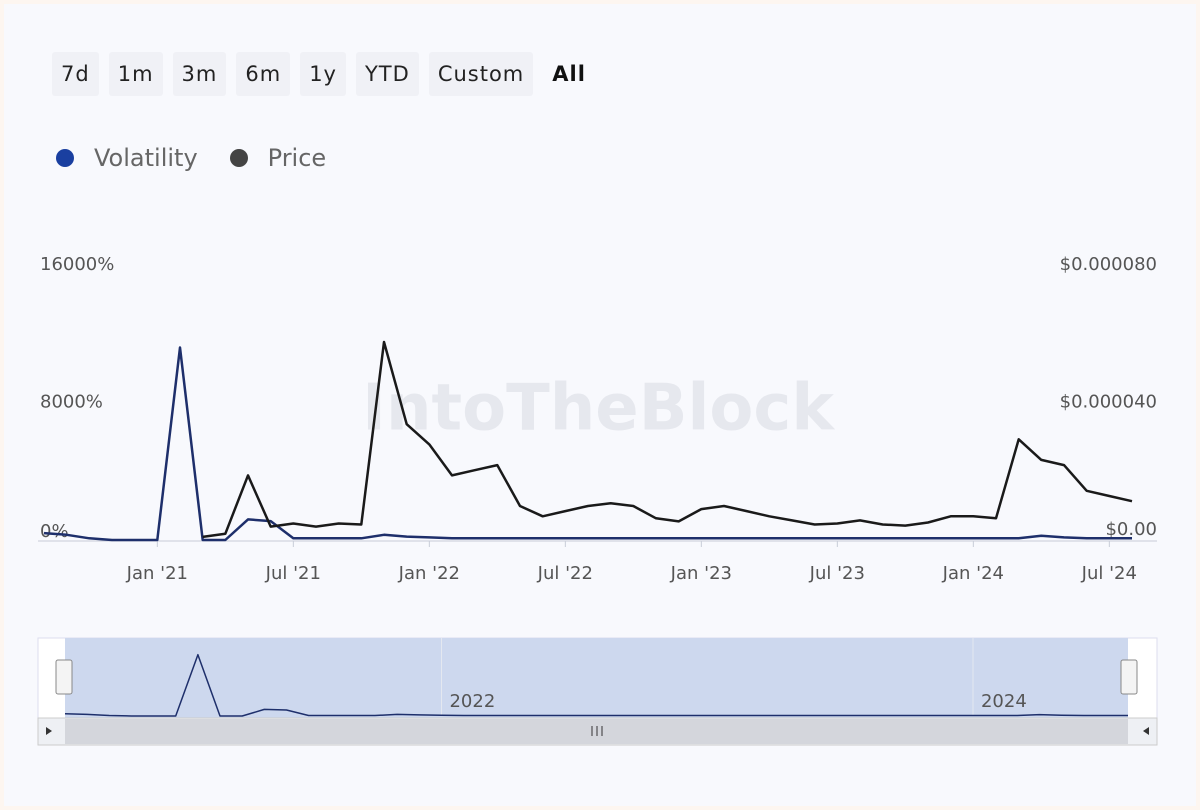 The height and width of the screenshot is (810, 1200). What do you see at coordinates (1004, 701) in the screenshot?
I see `navigator-label: 2024` at bounding box center [1004, 701].